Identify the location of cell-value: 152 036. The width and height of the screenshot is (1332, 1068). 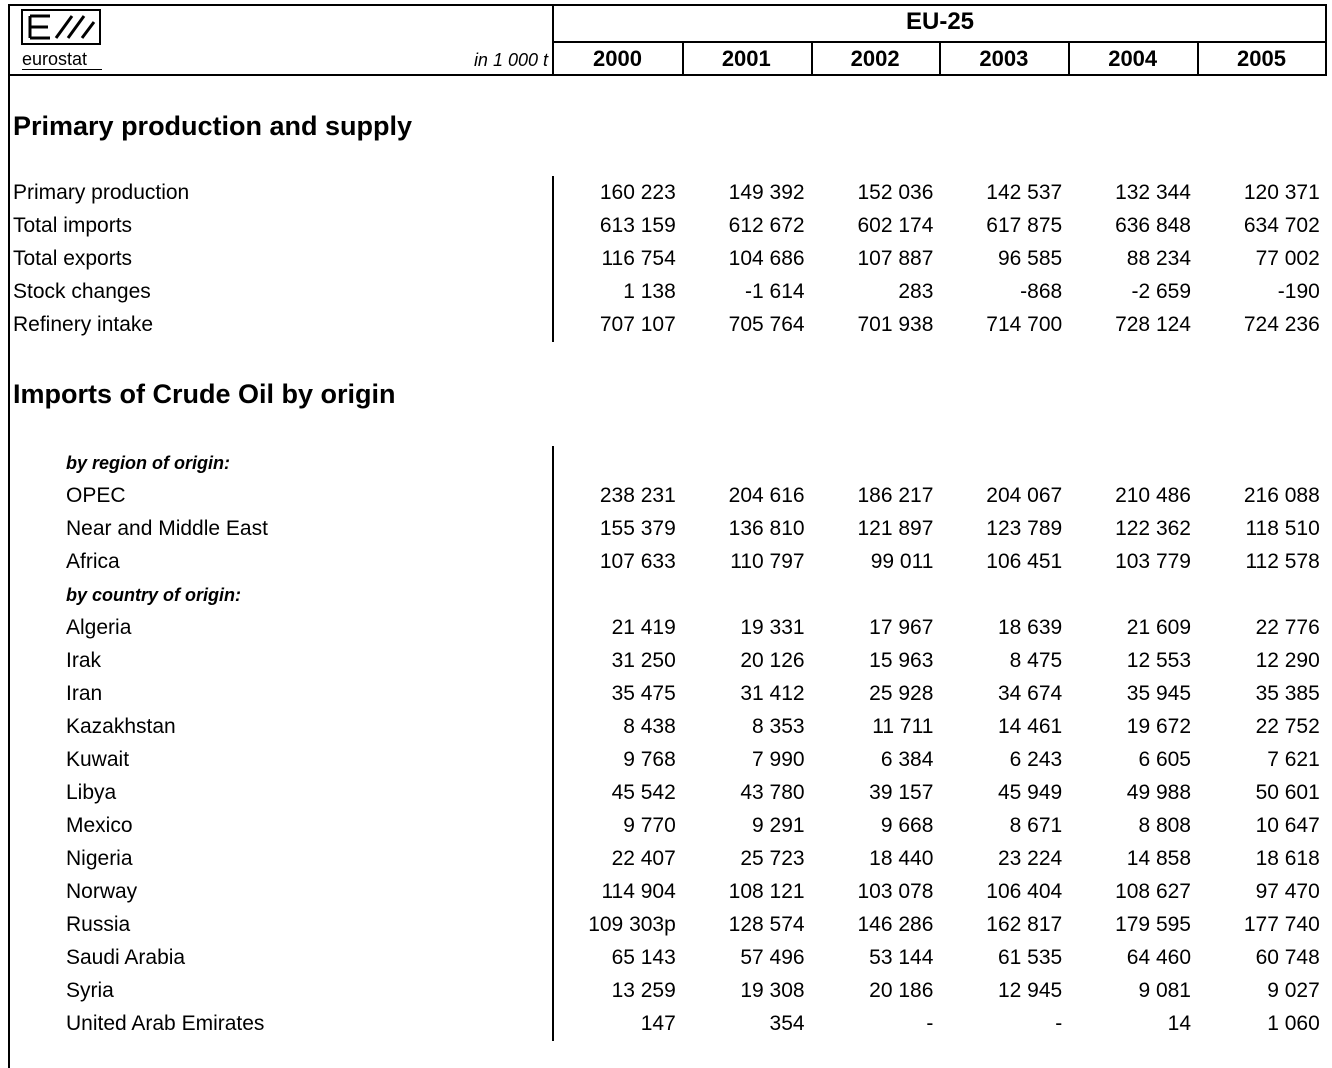
(895, 192).